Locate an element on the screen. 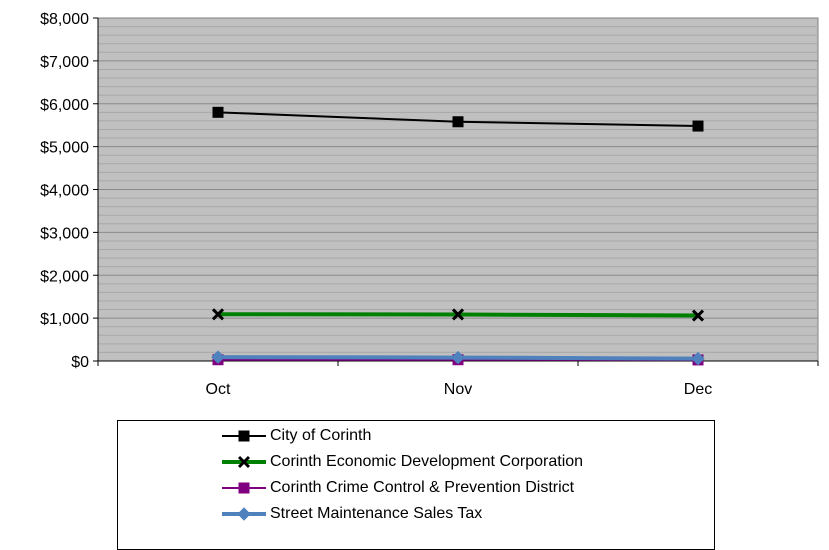 The image size is (829, 550). legend-item: City of Corinth is located at coordinates (296, 436).